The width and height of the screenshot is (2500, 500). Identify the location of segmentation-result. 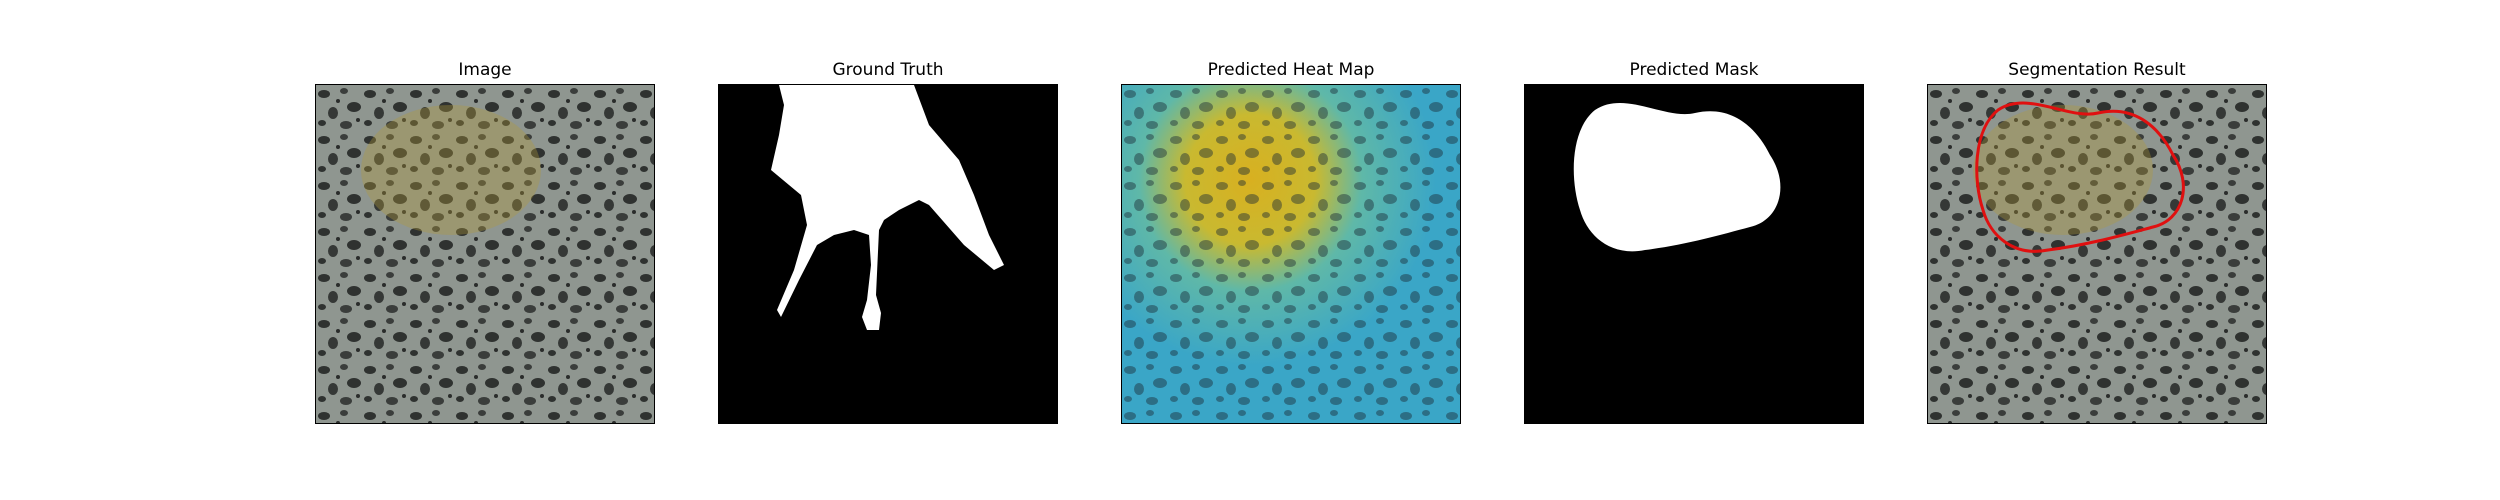
(2097, 254).